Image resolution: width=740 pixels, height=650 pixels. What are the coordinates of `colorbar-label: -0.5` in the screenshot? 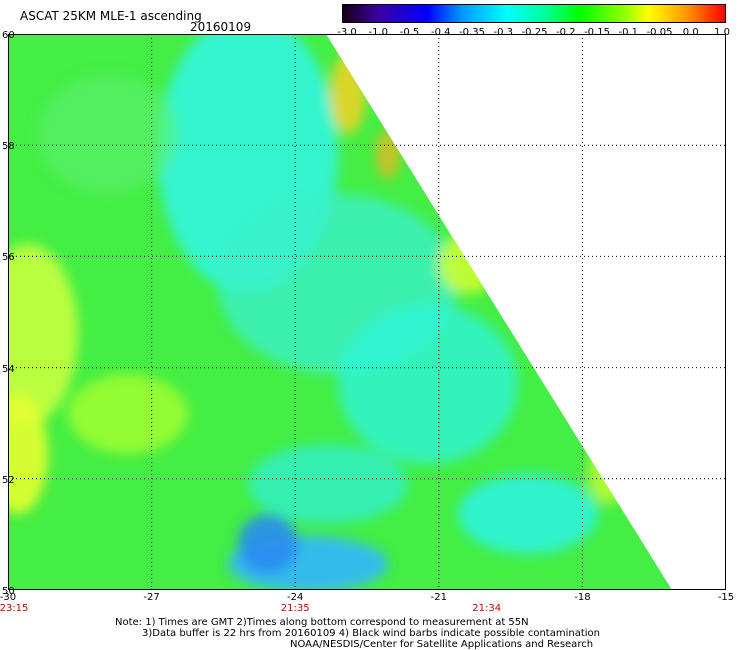 It's located at (409, 32).